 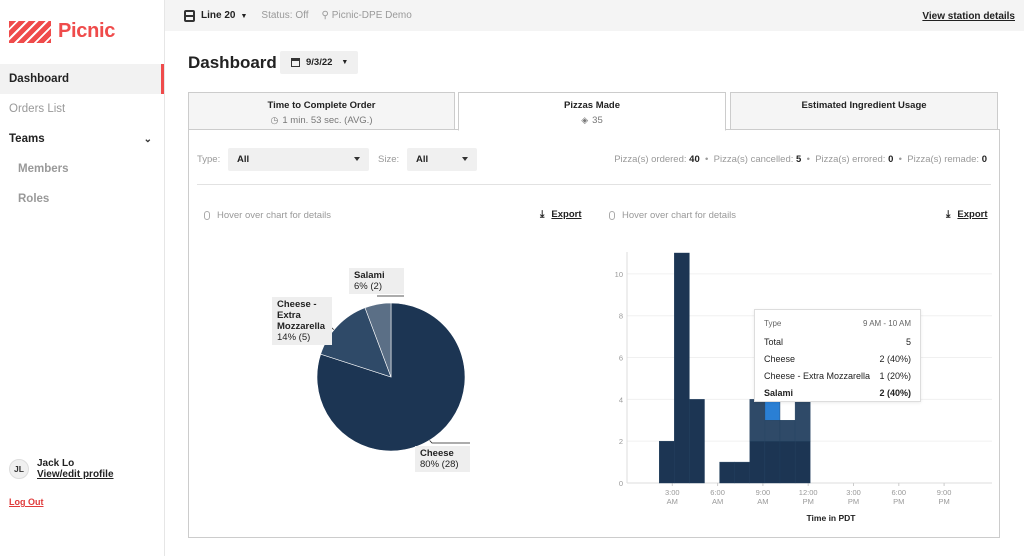 I want to click on sidebar-item-orders-list: Orders List, so click(x=82, y=109).